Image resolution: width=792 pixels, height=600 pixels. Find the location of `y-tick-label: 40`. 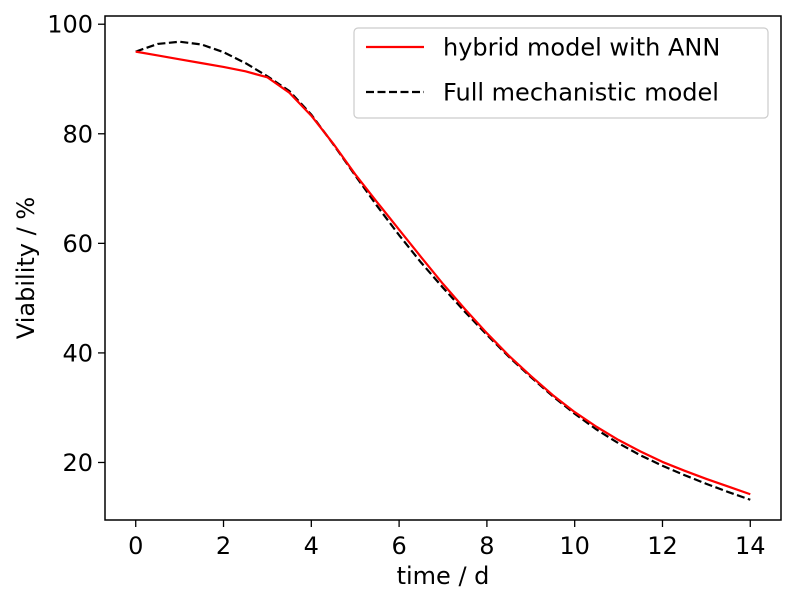

y-tick-label: 40 is located at coordinates (77, 353).